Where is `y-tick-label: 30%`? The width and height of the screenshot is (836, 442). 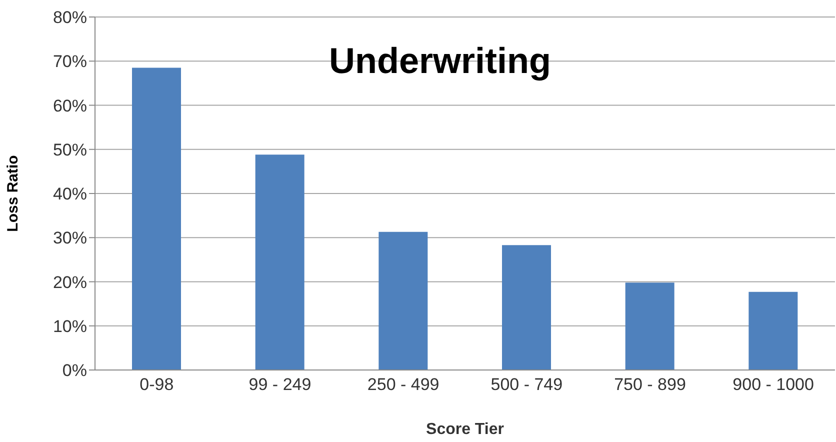 y-tick-label: 30% is located at coordinates (69, 238).